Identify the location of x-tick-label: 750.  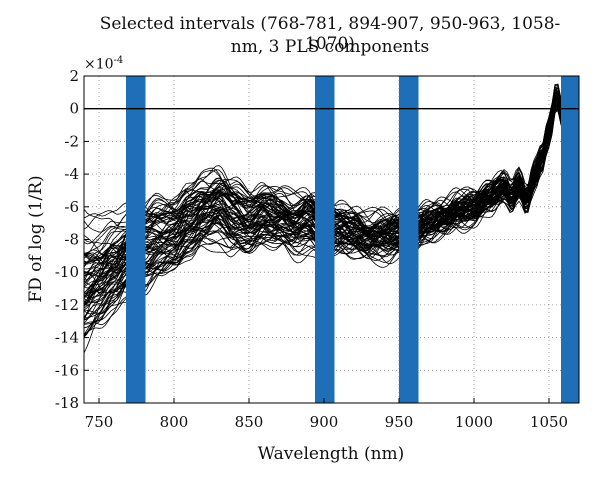
(99, 422).